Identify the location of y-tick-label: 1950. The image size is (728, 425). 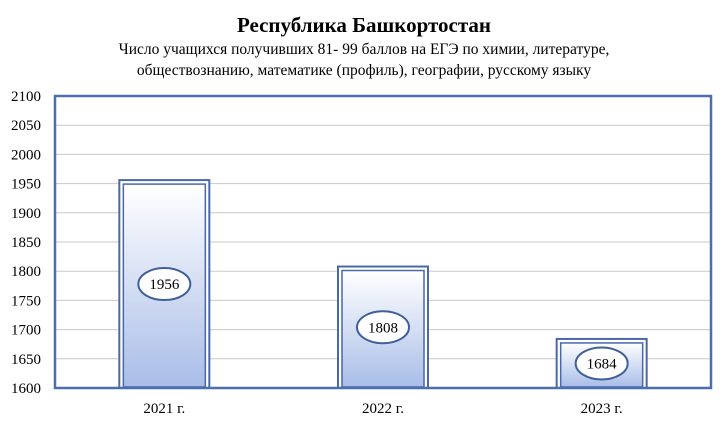
(26, 185).